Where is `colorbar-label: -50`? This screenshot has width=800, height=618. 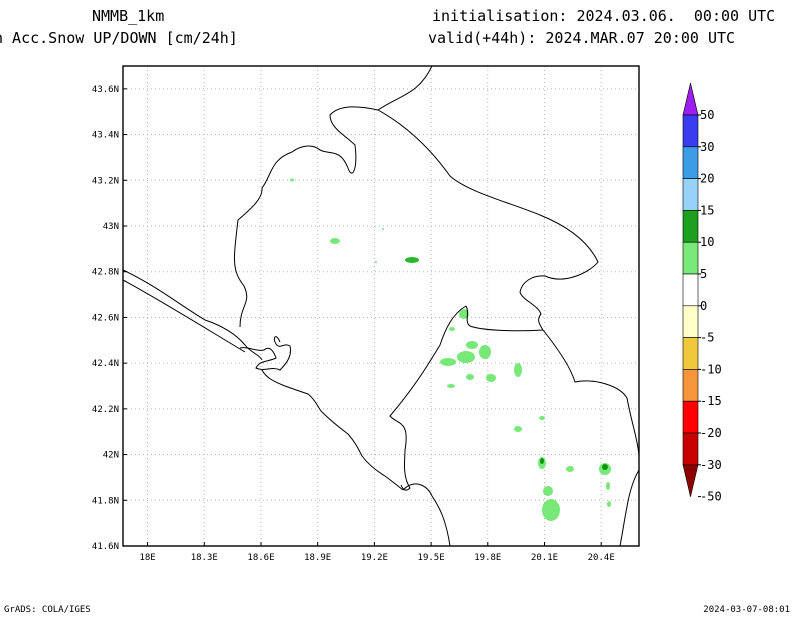
colorbar-label: -50 is located at coordinates (711, 497).